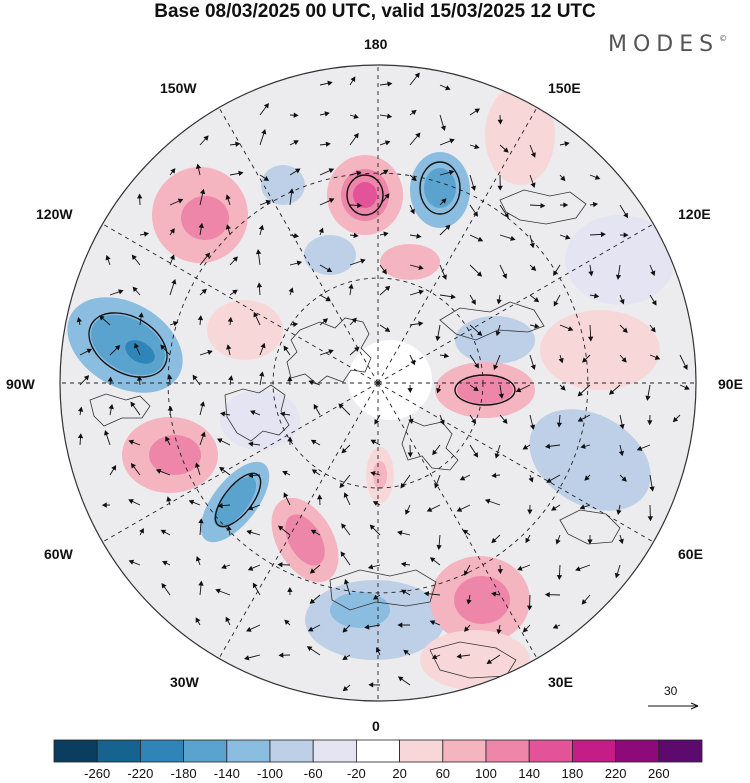  What do you see at coordinates (178, 88) in the screenshot?
I see `lon-label-150w: 150W` at bounding box center [178, 88].